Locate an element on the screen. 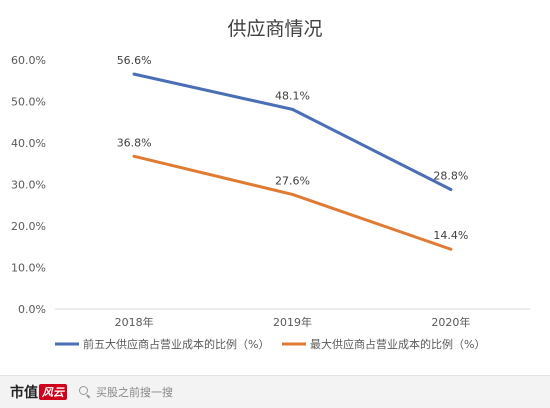 This screenshot has height=408, width=550. legend-label: 前五大供应商占营业成本的比例（%） is located at coordinates (176, 344).